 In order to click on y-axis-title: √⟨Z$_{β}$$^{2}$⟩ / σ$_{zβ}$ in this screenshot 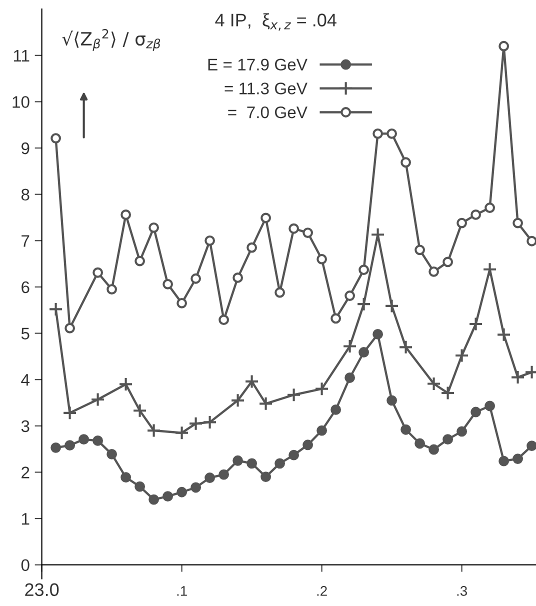, I will do `click(111, 40)`.